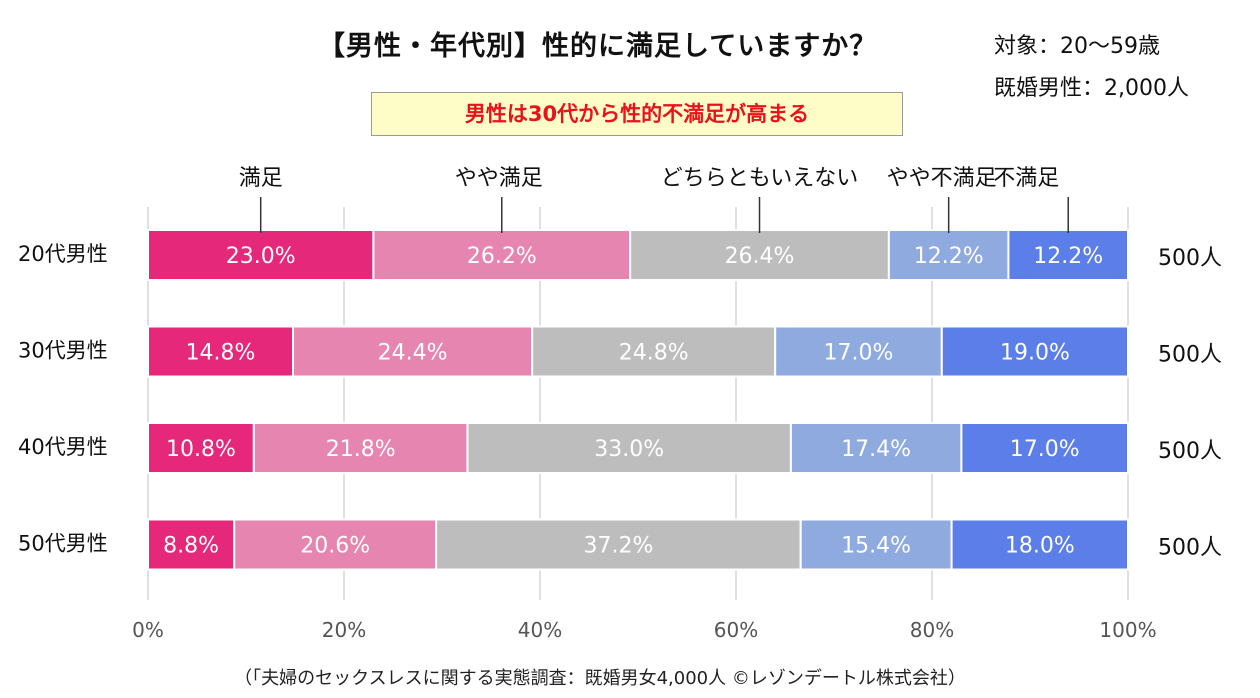 The image size is (1260, 698). I want to click on data-label: 26.4%, so click(760, 256).